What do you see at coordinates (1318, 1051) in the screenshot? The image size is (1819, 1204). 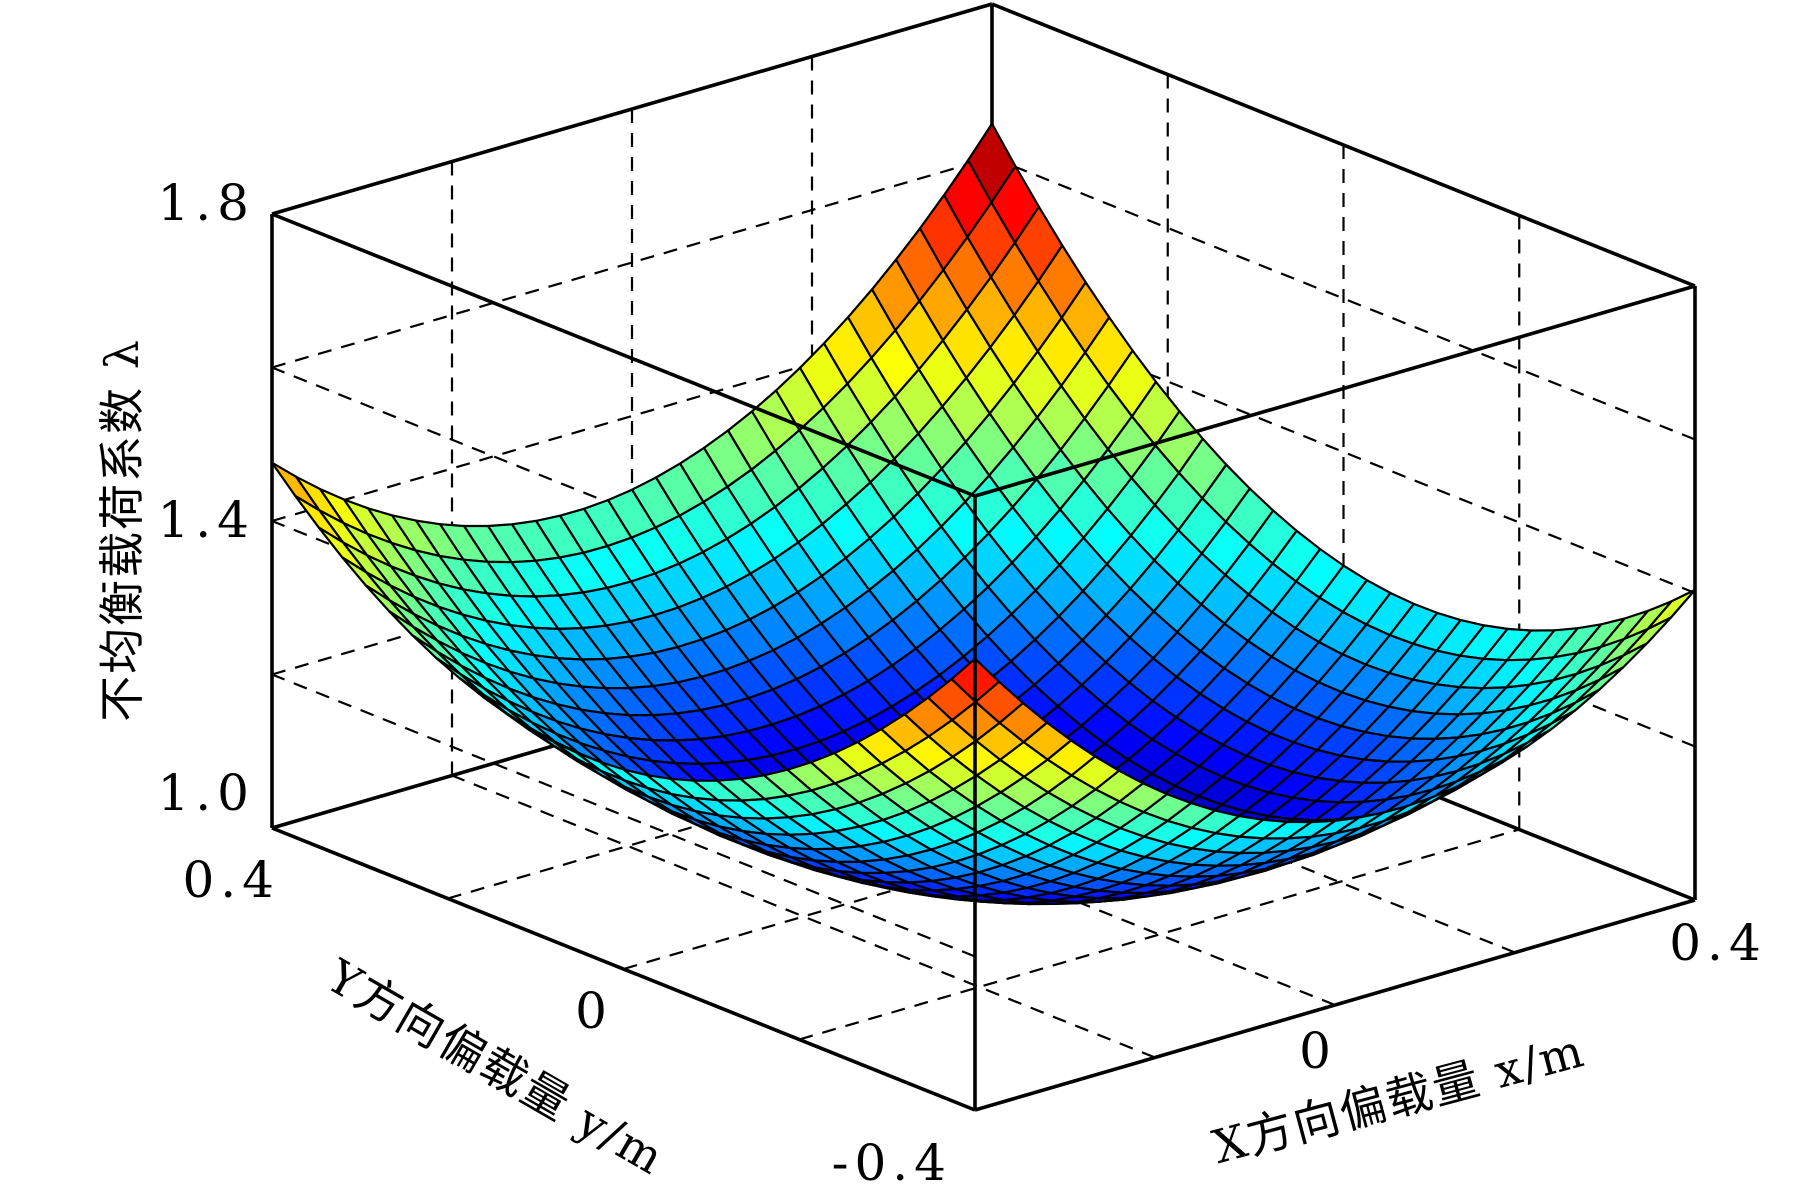 I see `x-tick-label: 0` at bounding box center [1318, 1051].